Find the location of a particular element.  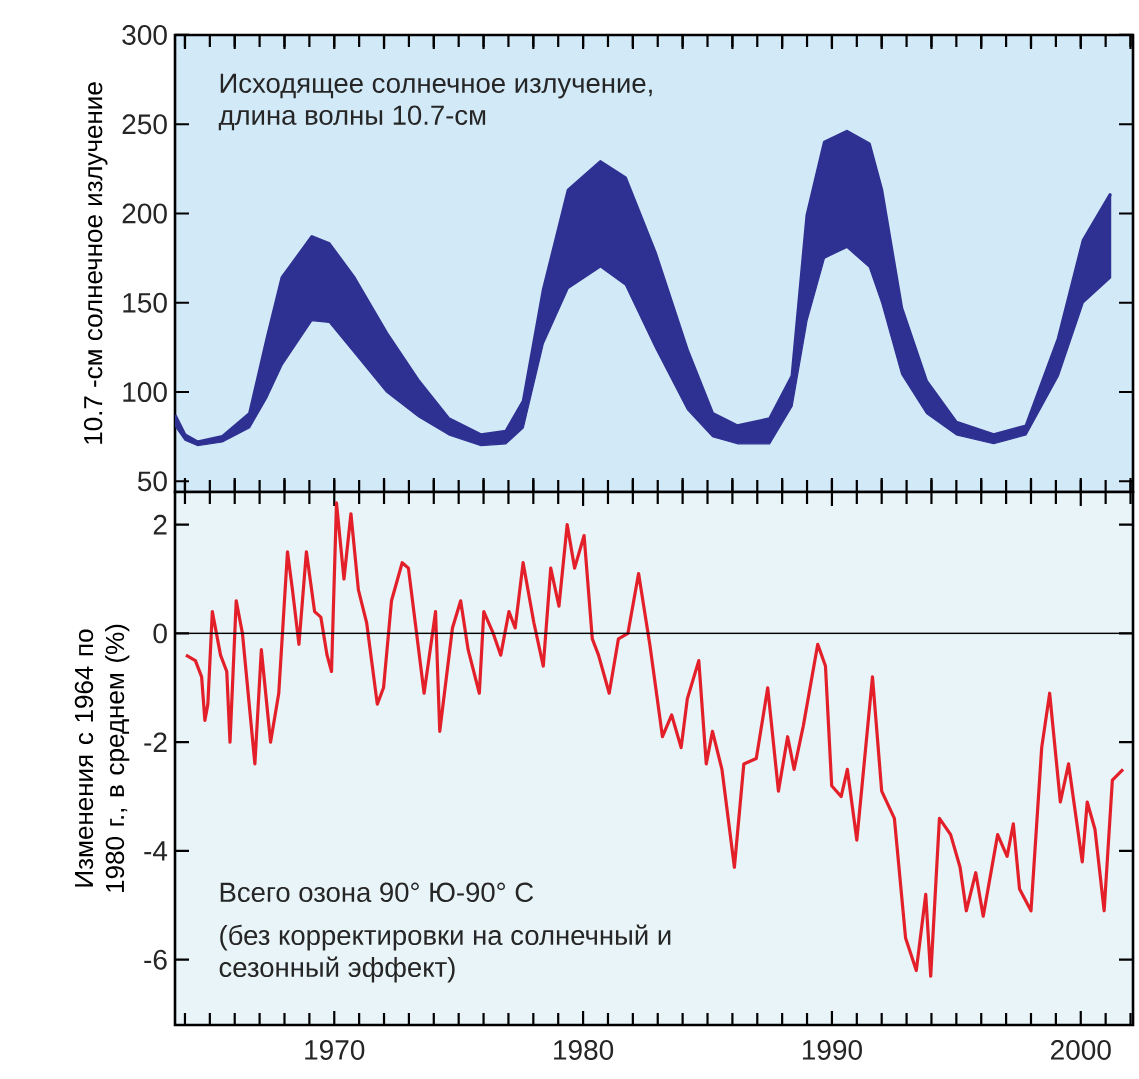

y-tick-label: -2 is located at coordinates (155, 742).